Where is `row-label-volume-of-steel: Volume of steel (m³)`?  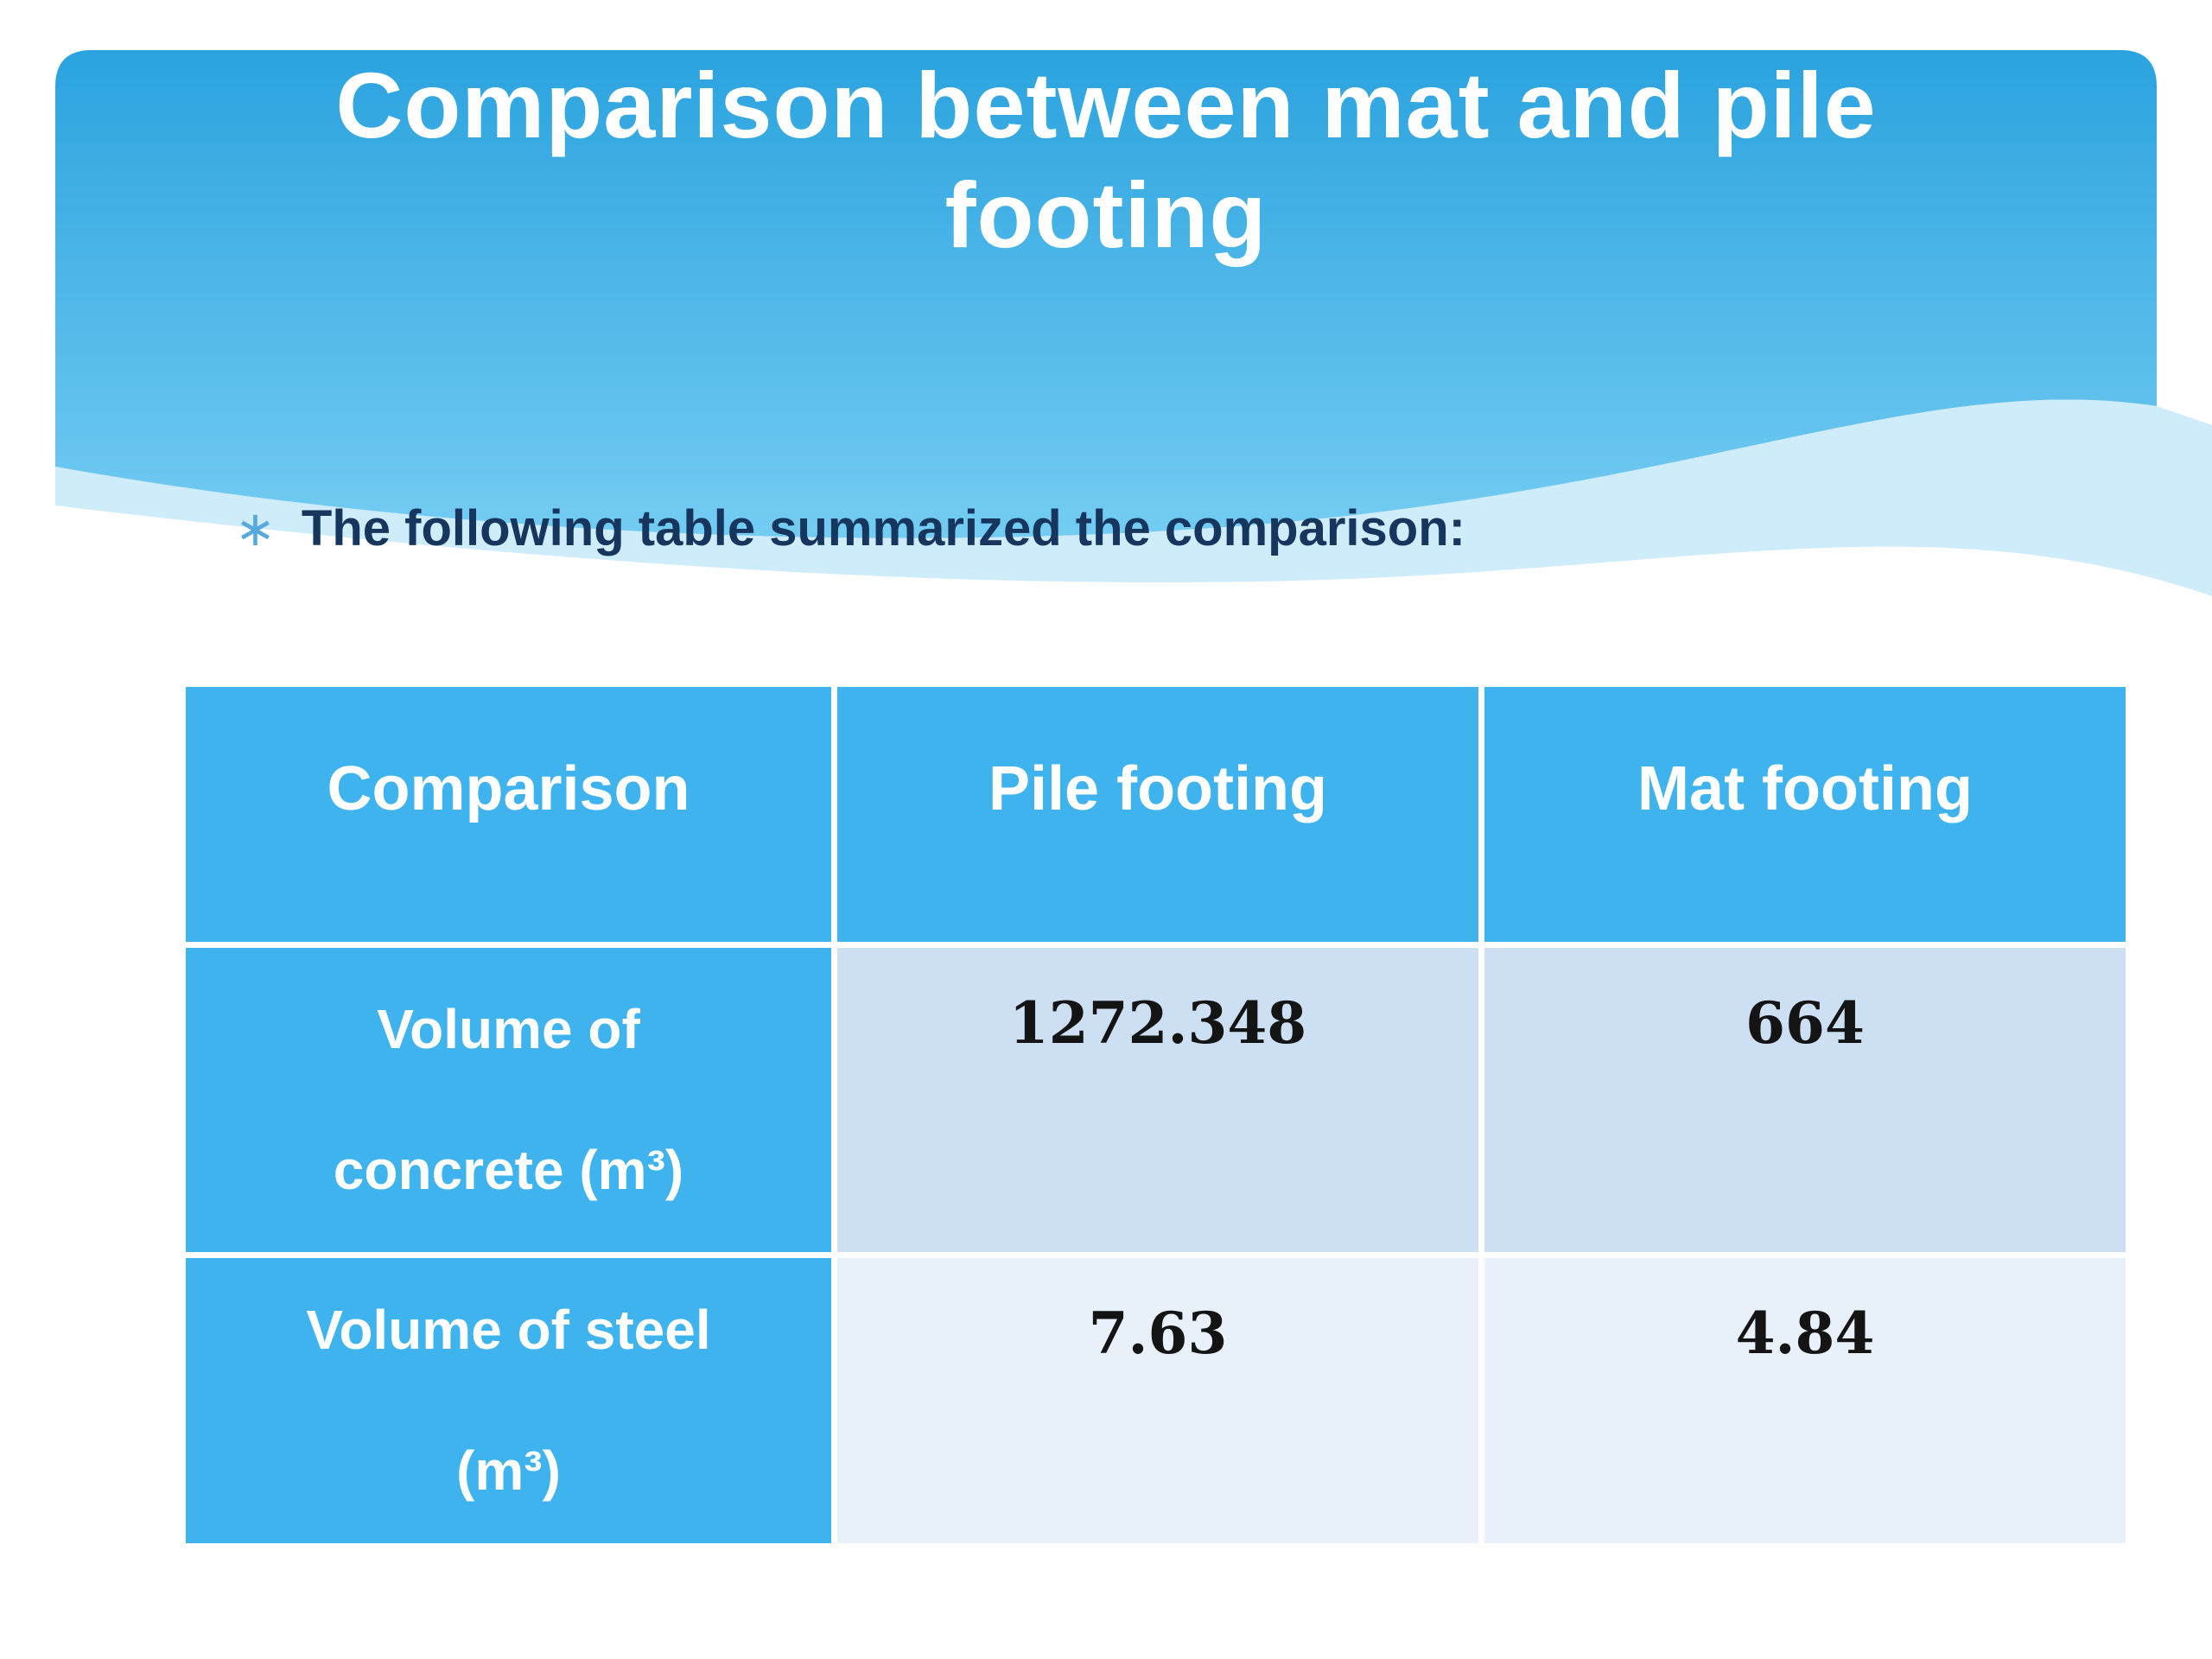 row-label-volume-of-steel: Volume of steel (m³) is located at coordinates (508, 1400).